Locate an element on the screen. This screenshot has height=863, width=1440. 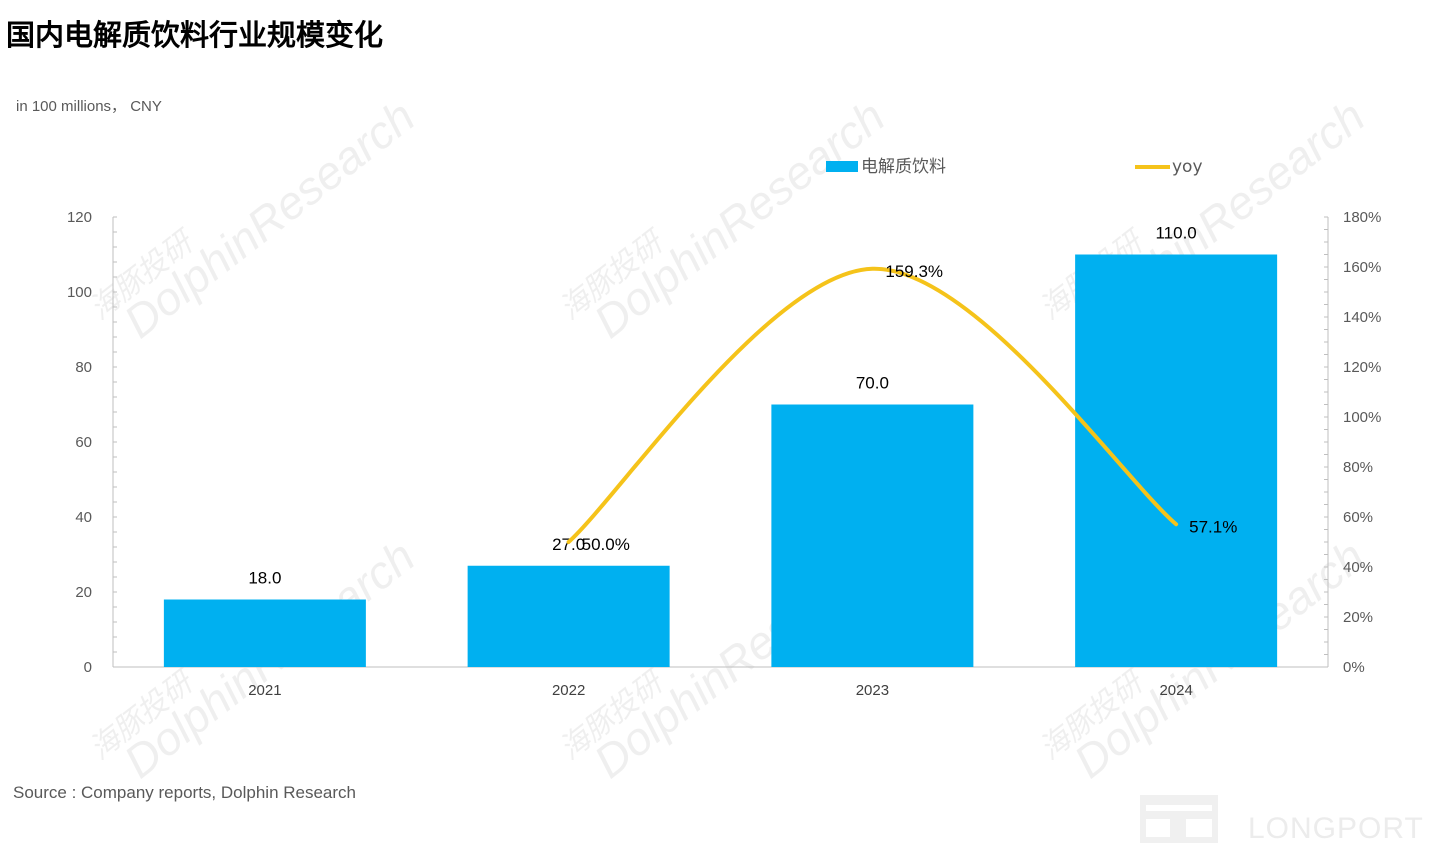
y-left-tick-label: 80 is located at coordinates (83, 367).